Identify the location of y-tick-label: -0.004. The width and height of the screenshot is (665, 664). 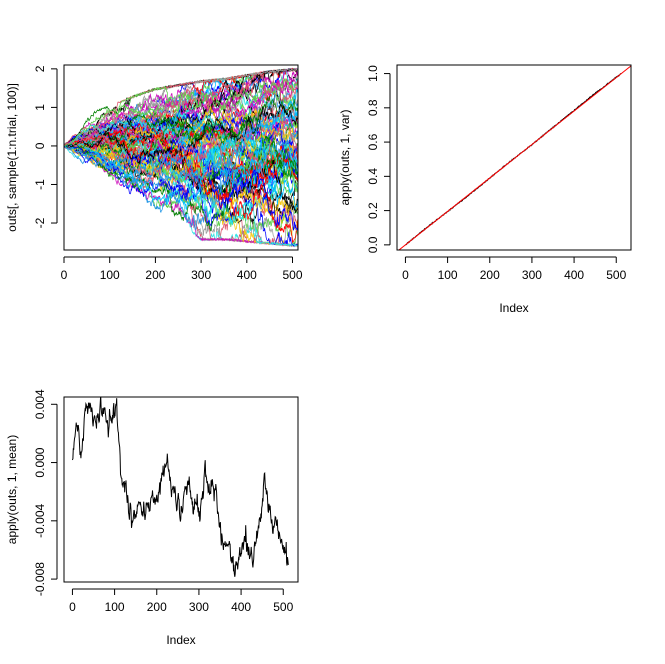
(40, 520).